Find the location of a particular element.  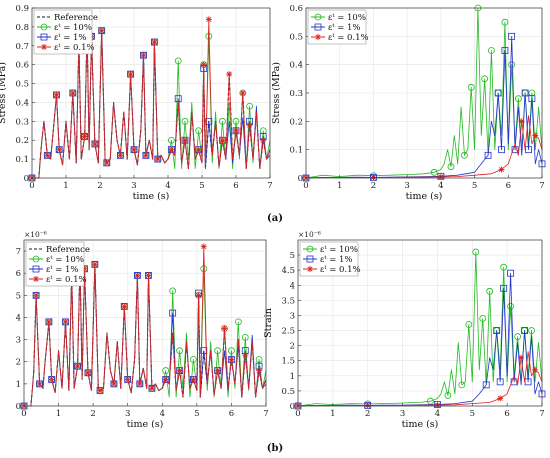

y-multiplier: ×10⁻⁶ is located at coordinates (309, 234).